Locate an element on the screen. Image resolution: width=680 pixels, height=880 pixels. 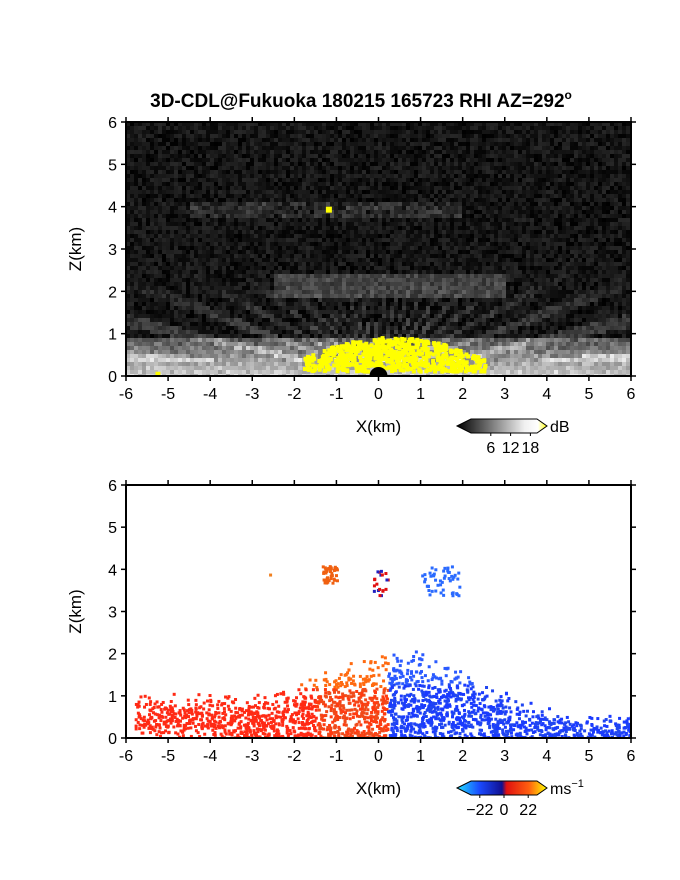
colorbar-unit: dB is located at coordinates (560, 427).